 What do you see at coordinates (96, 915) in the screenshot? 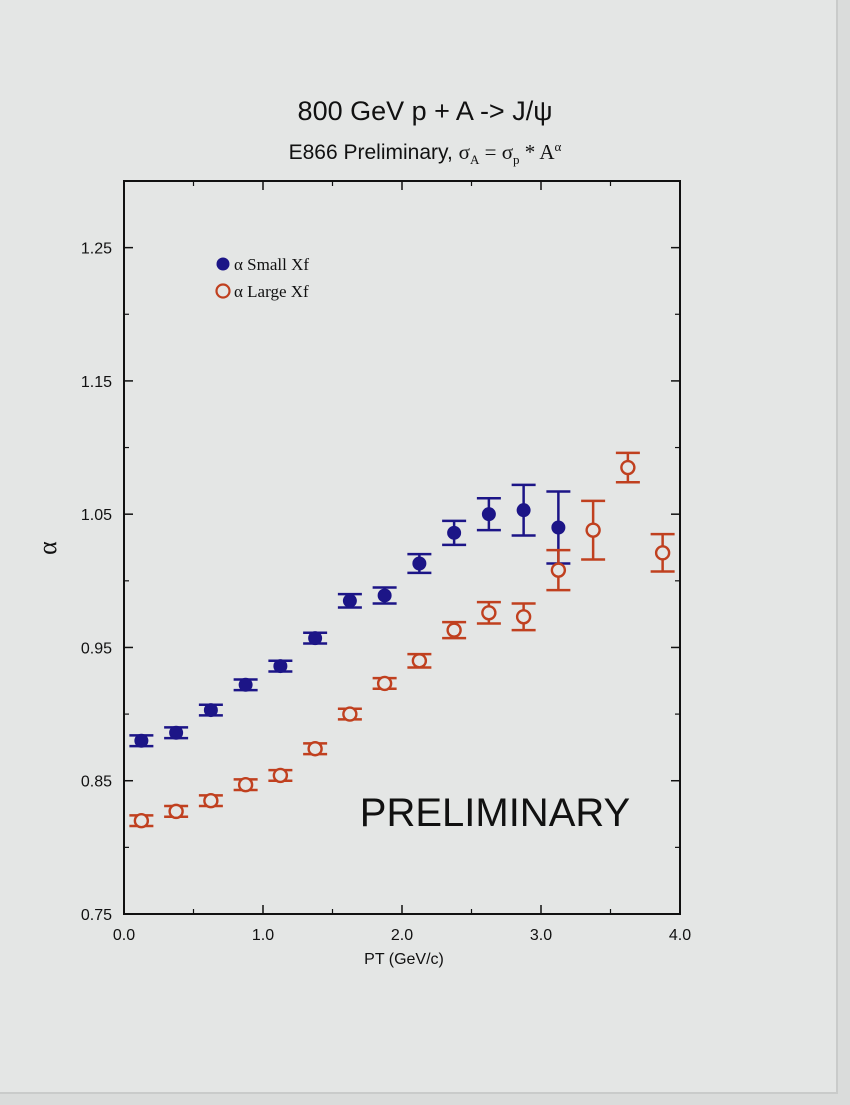
I see `y-tick-label: 0.75` at bounding box center [96, 915].